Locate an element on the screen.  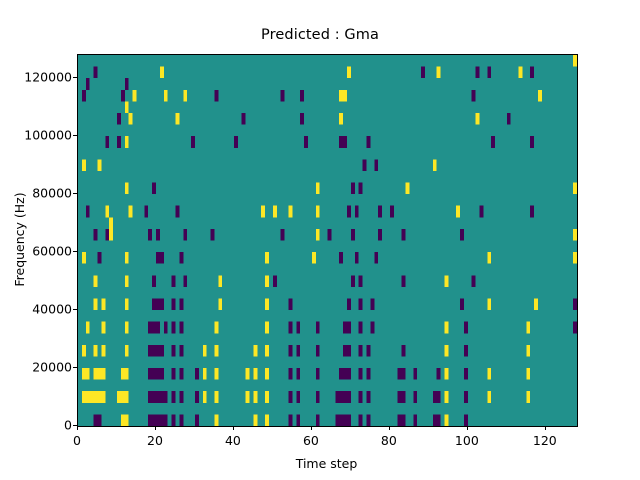
x-tick-label: 20 is located at coordinates (155, 440).